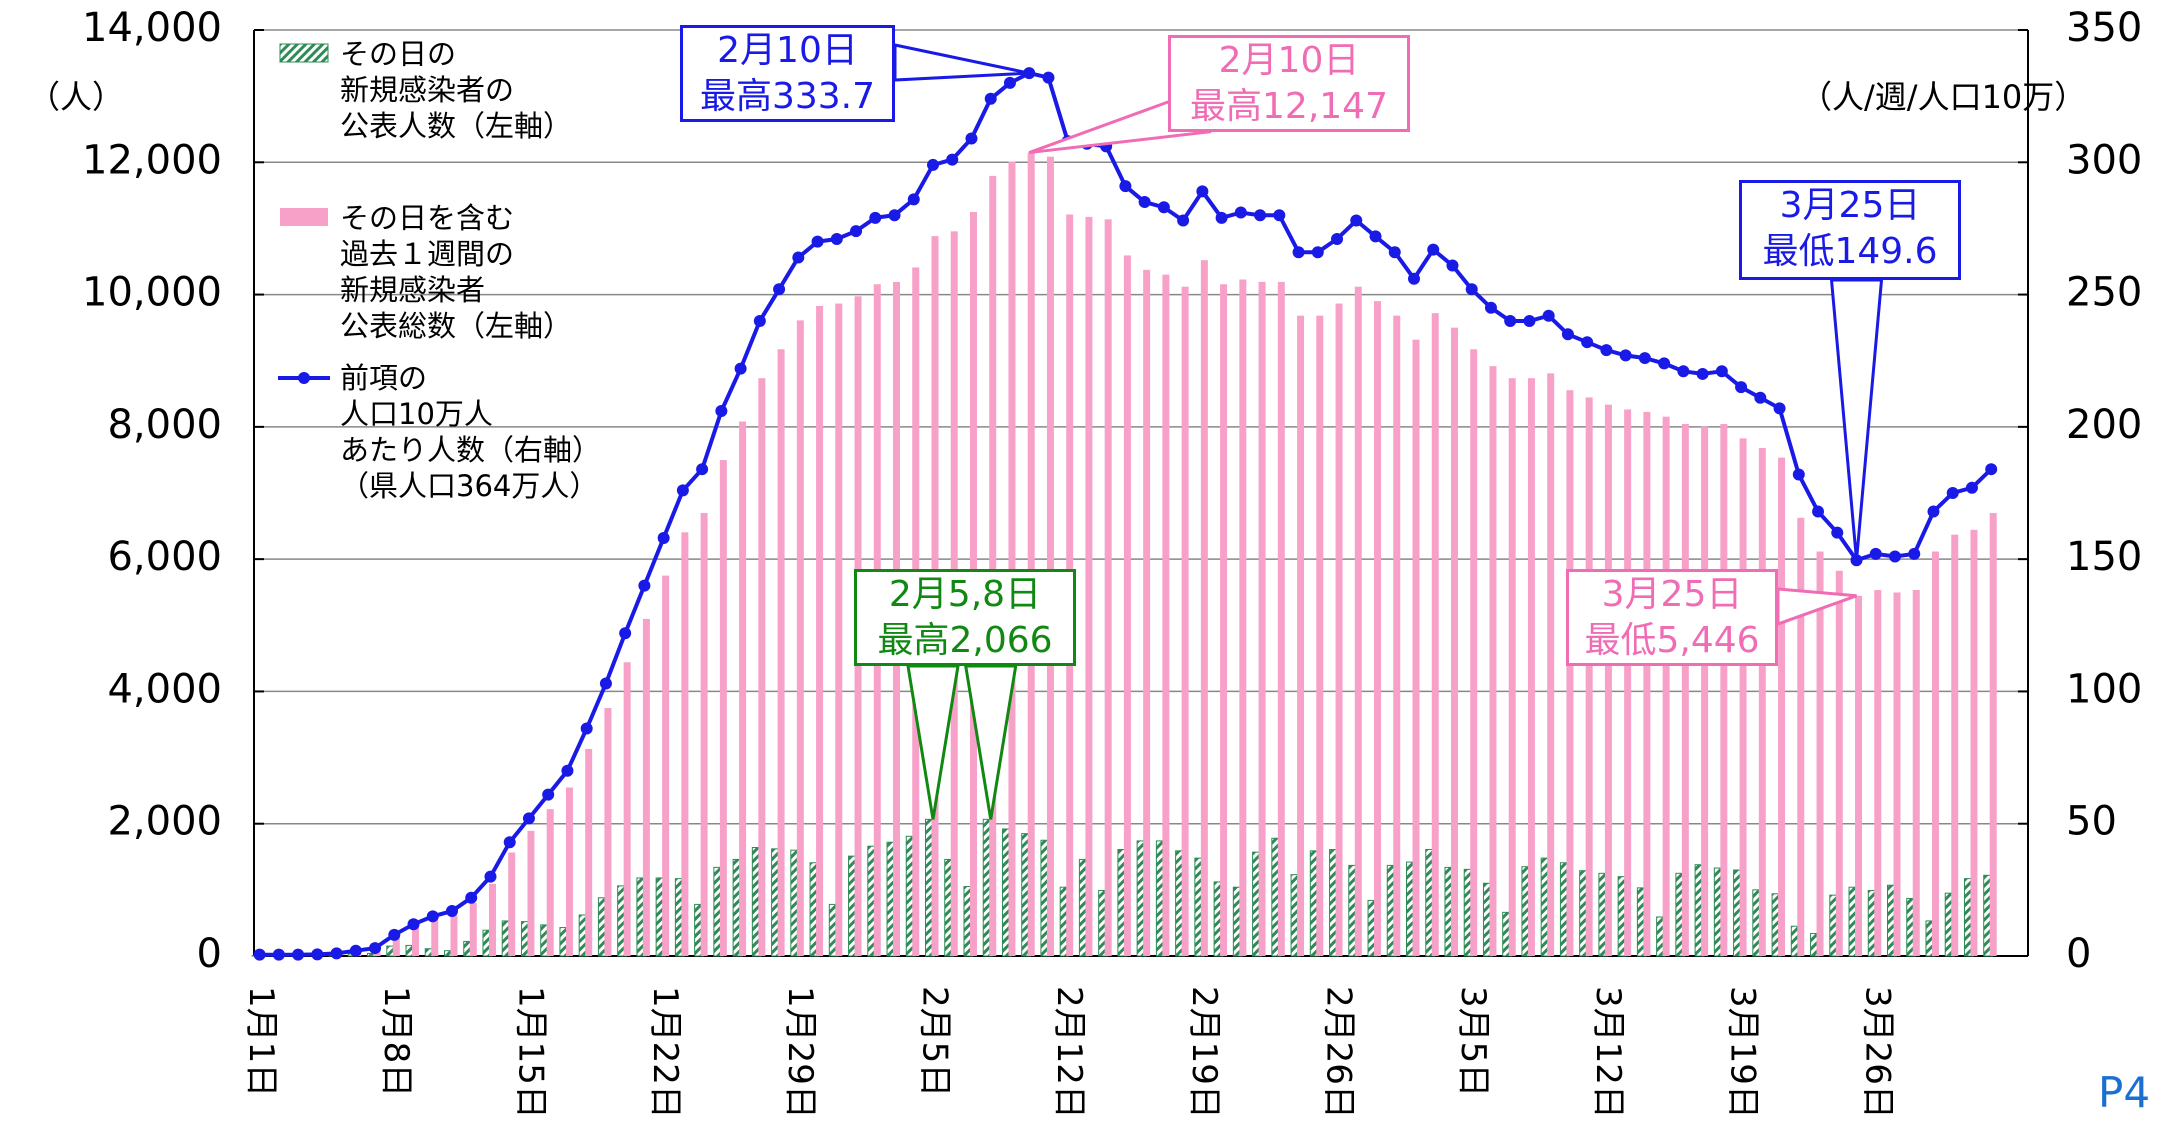 This screenshot has height=1130, width=2177. I want to click on annotation: 2月5,8日 最高2,066, so click(965, 617).